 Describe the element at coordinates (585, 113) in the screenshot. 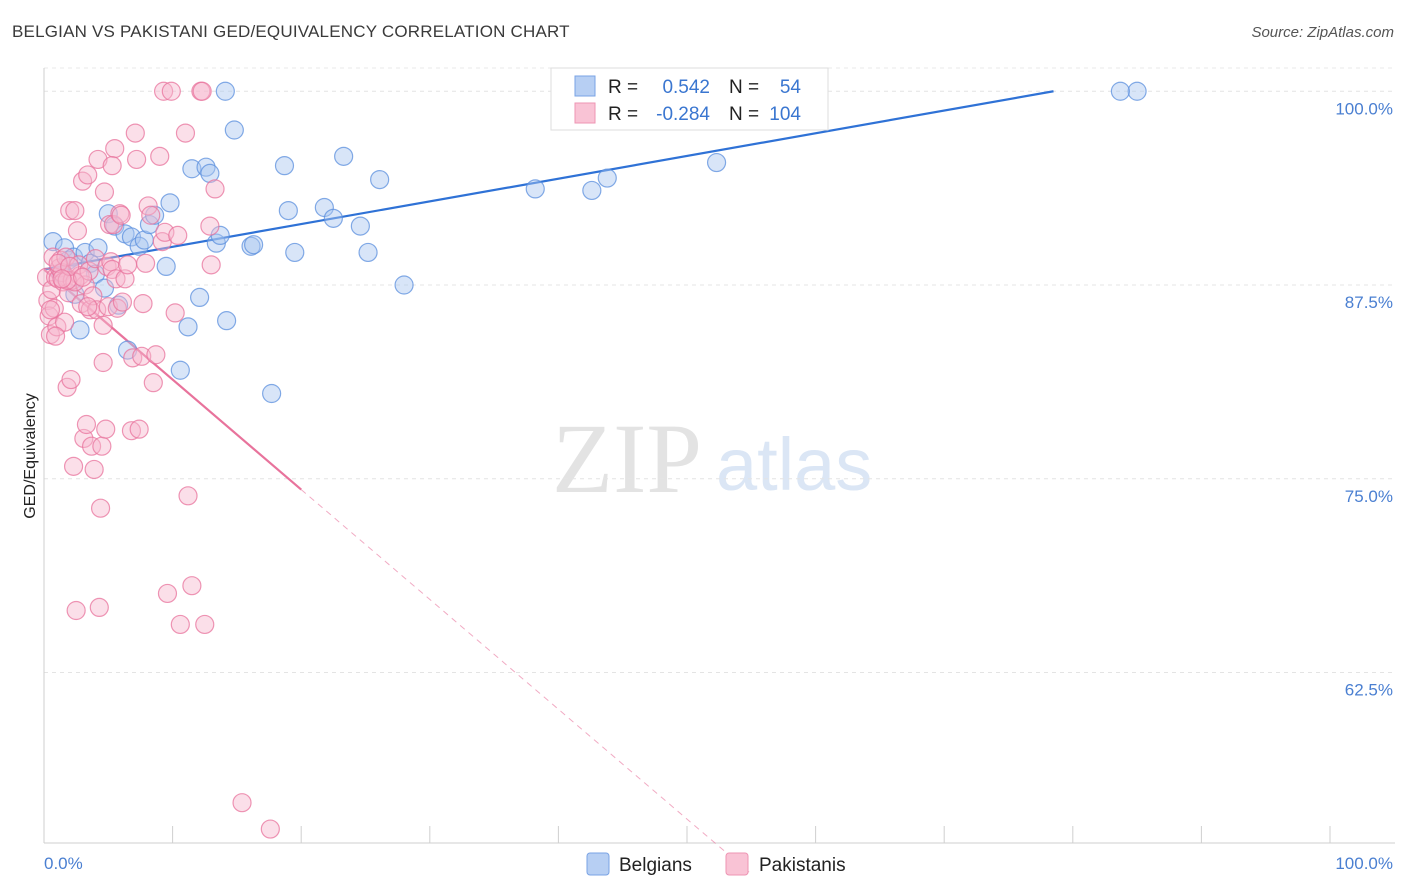

I see `legend-swatch-pakistanis` at that location.